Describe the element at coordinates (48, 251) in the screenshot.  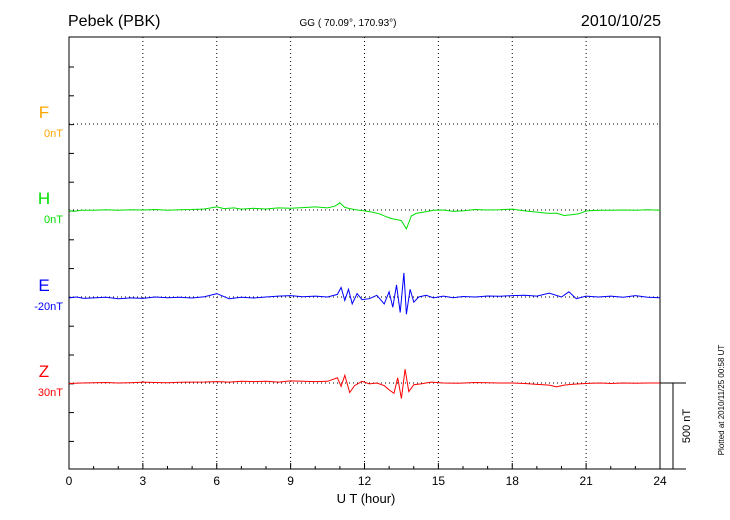
I see `channel-labels: F 0nT H 0nT E -20nT Z 30nT` at that location.